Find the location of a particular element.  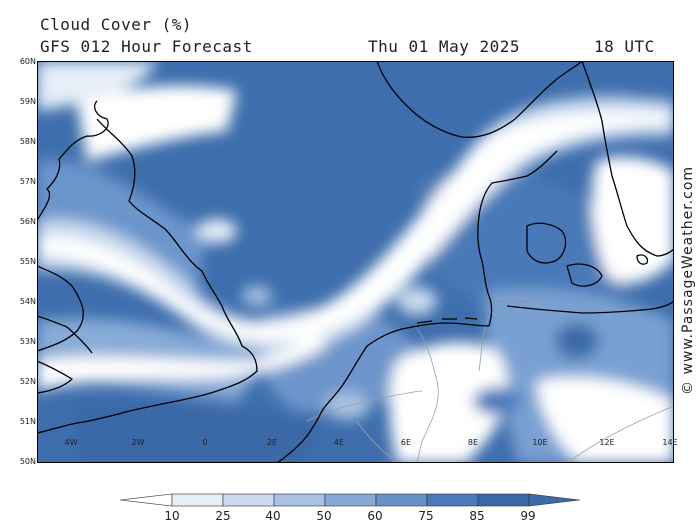

legend-arrow-high is located at coordinates (554, 500).